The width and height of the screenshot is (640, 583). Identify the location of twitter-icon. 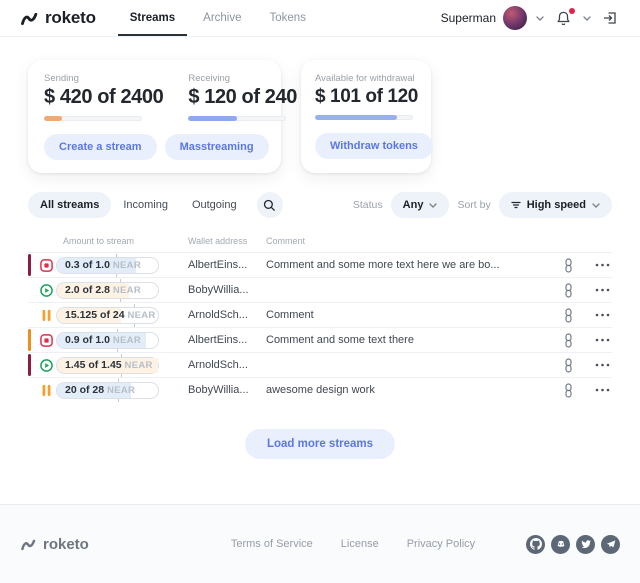
(586, 544).